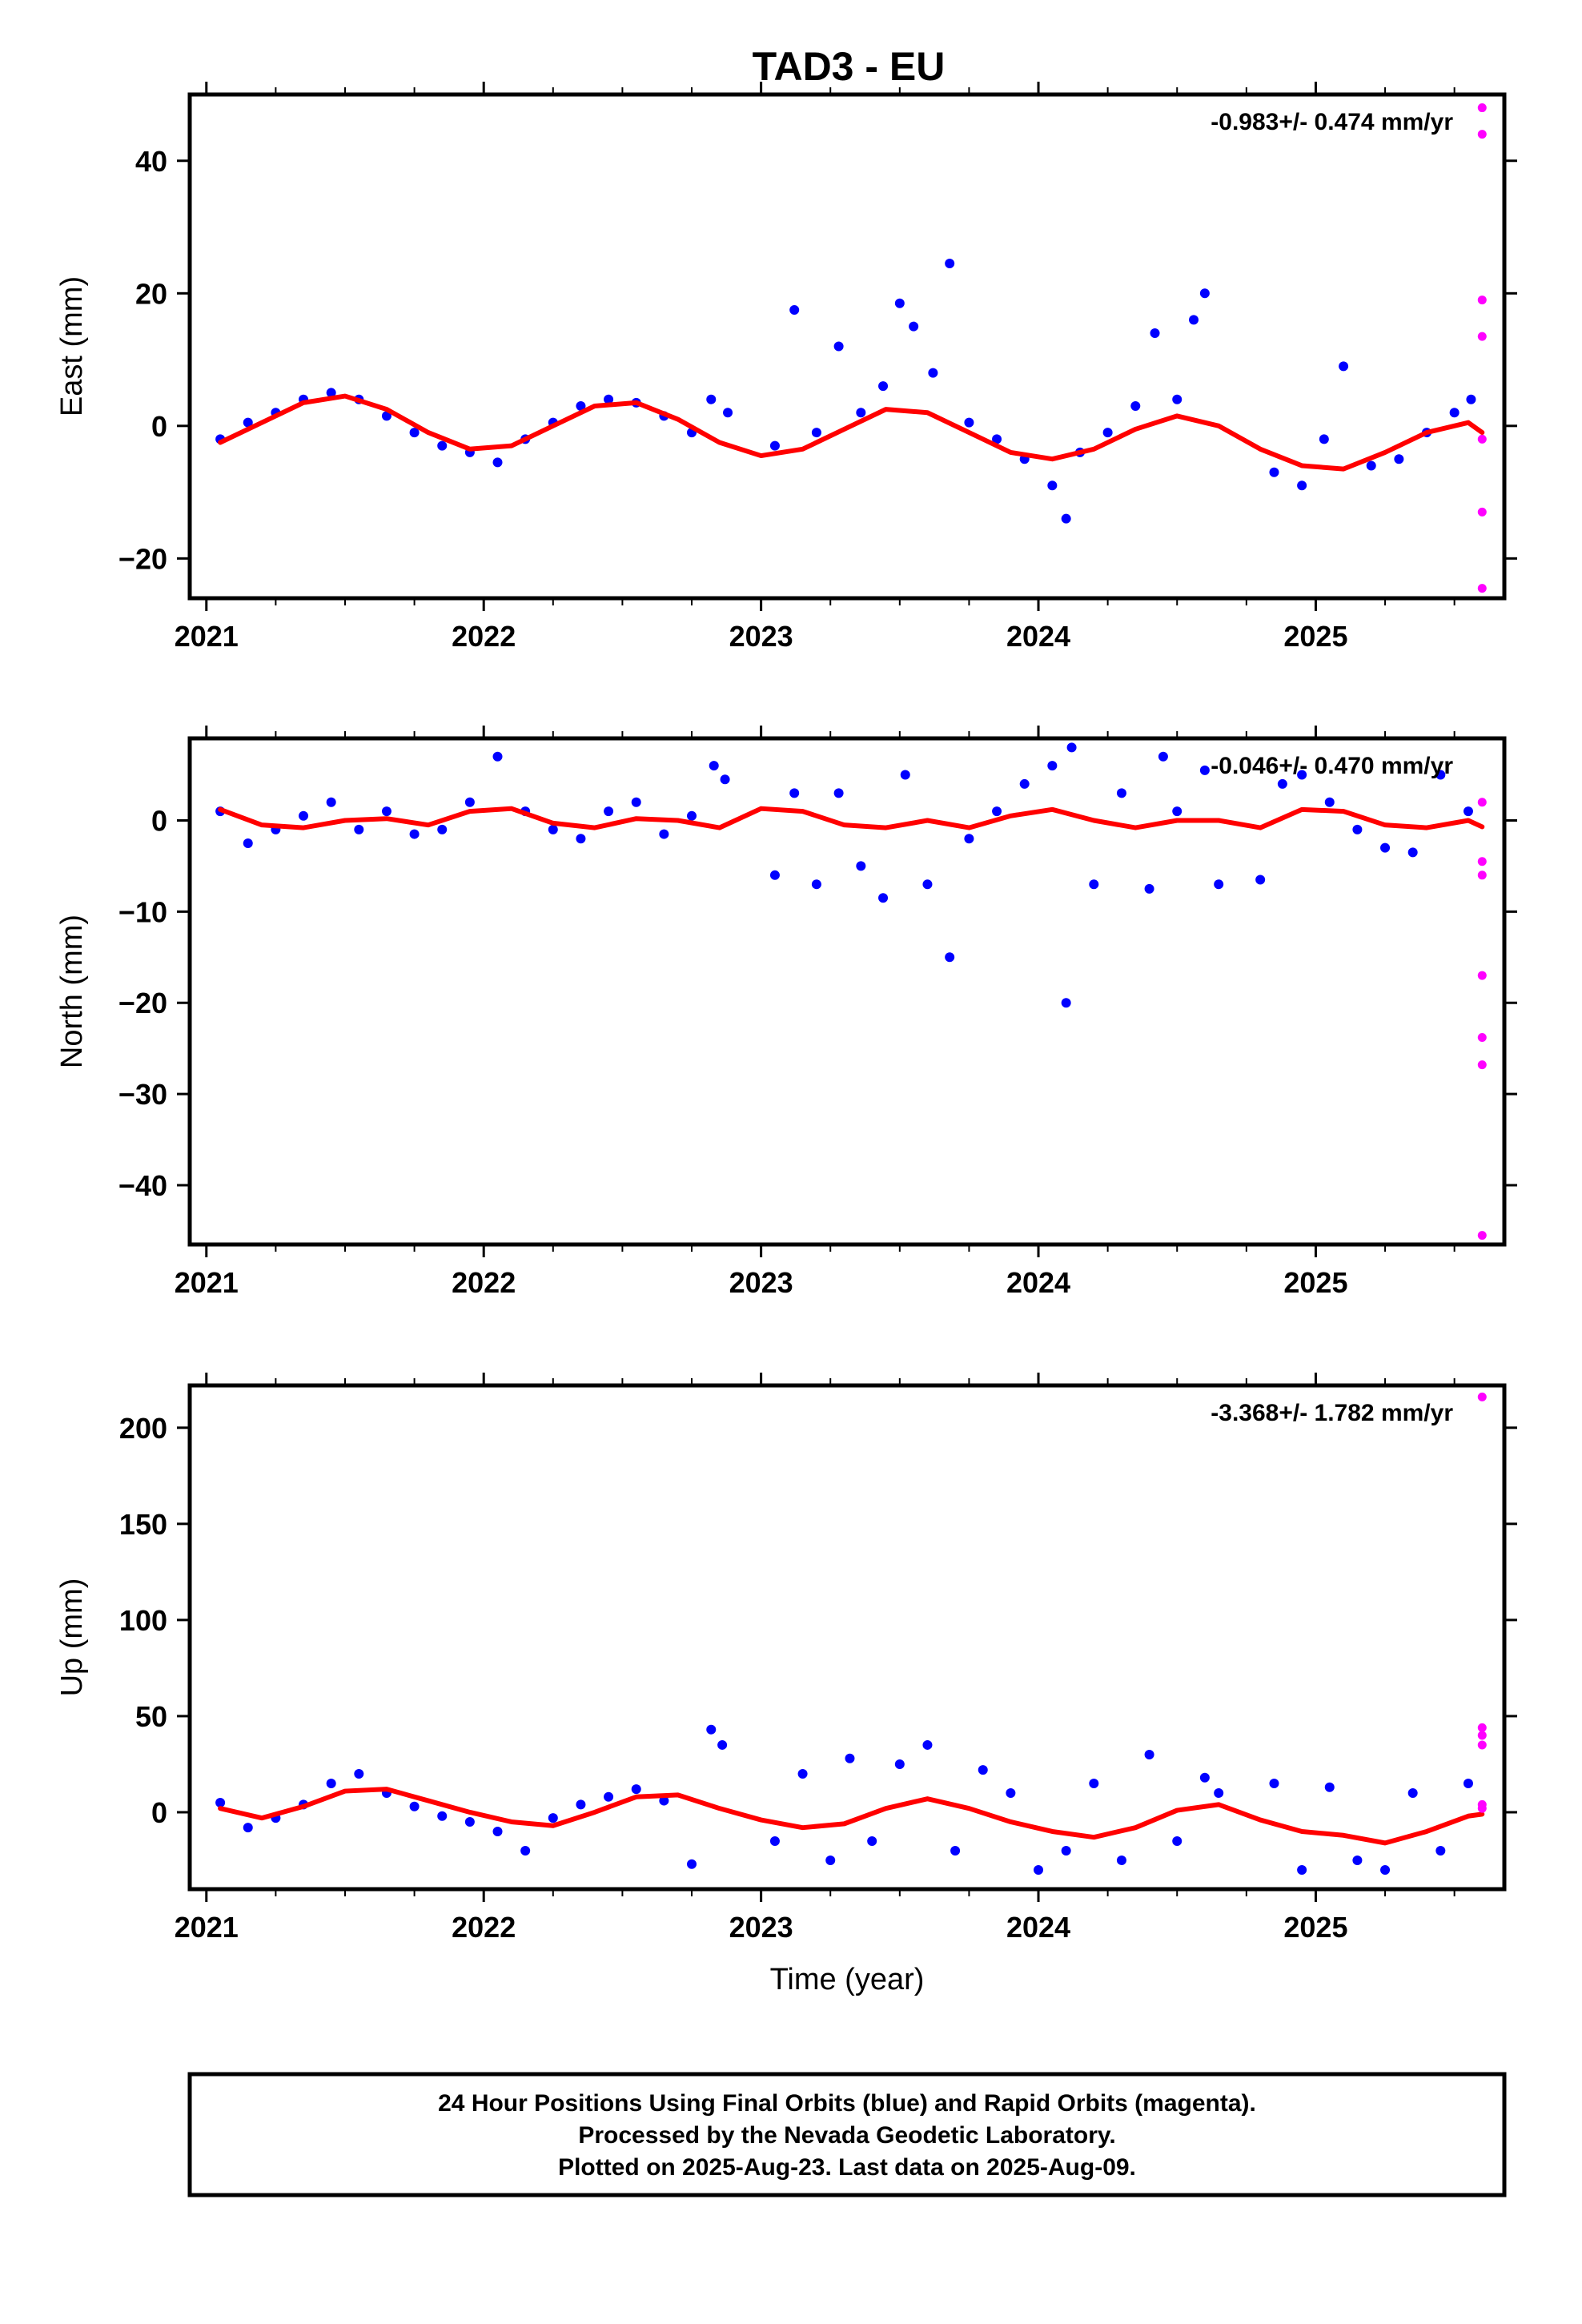 The height and width of the screenshot is (2324, 1582). What do you see at coordinates (1315, 636) in the screenshot?
I see `east-xtick-label: 2025` at bounding box center [1315, 636].